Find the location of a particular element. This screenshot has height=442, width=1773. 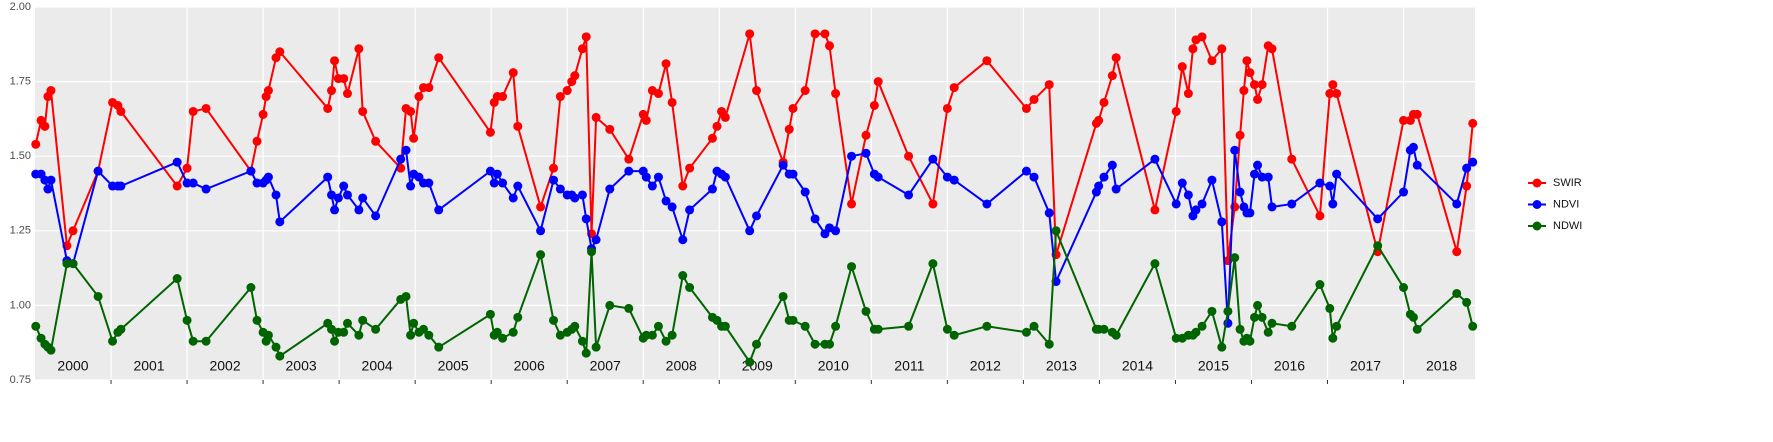

x-tick-label: 2008 is located at coordinates (681, 366).